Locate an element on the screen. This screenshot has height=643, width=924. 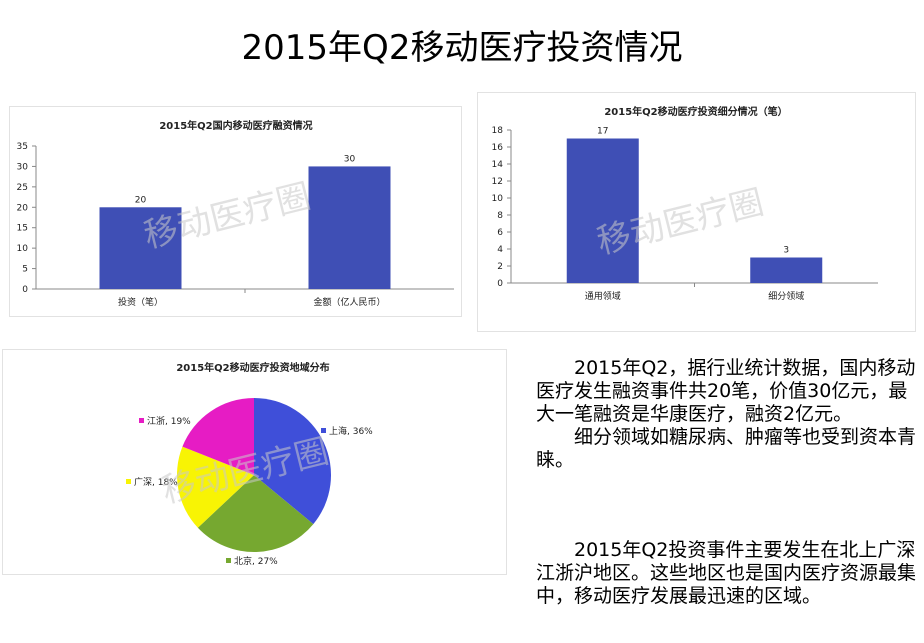
watermark: 移动医疗圈 is located at coordinates (227, 216).